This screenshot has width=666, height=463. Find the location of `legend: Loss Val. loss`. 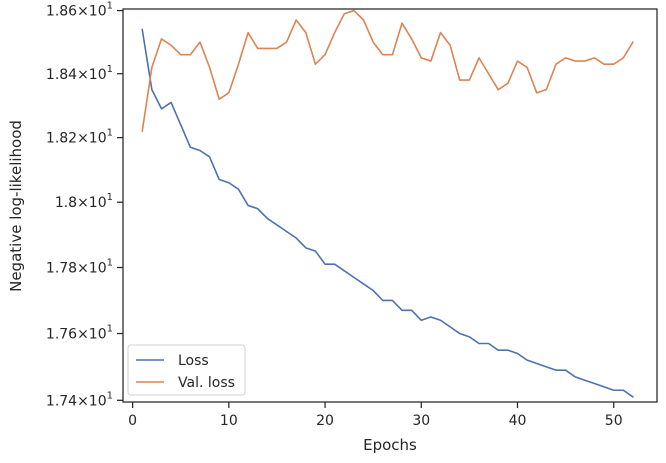

legend: Loss Val. loss is located at coordinates (186, 370).